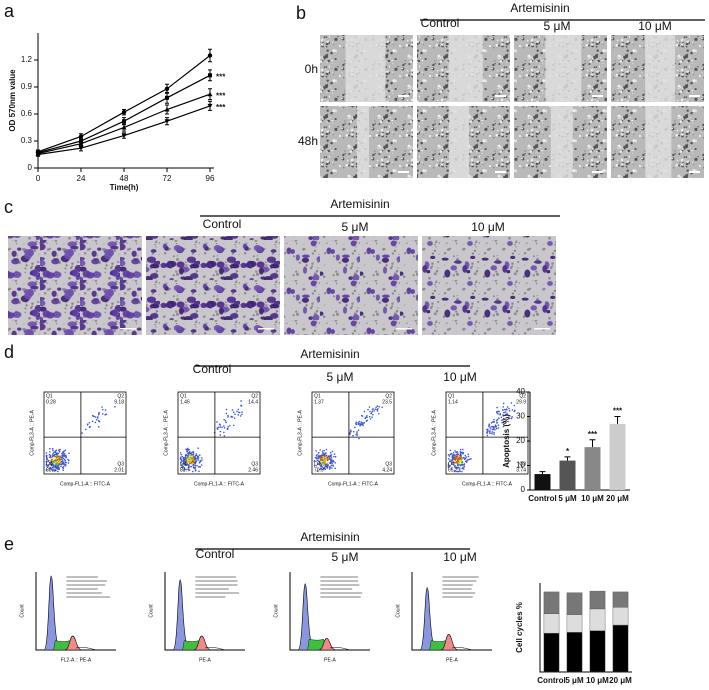 Image resolution: width=709 pixels, height=690 pixels. What do you see at coordinates (340, 377) in the screenshot?
I see `column-label: 5 μM` at bounding box center [340, 377].